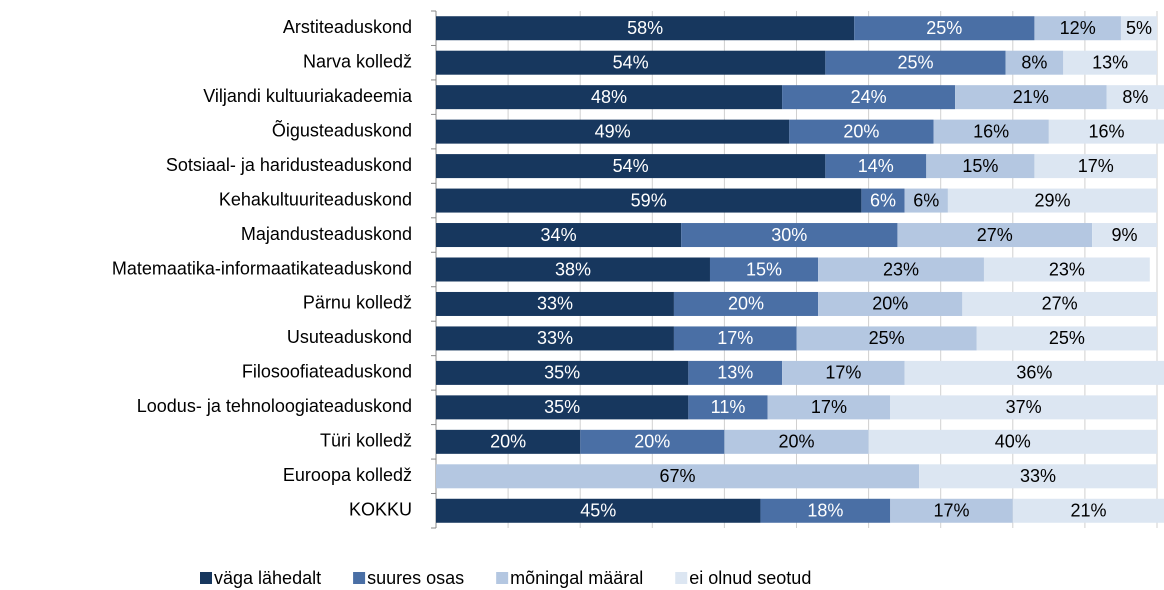 Image resolution: width=1164 pixels, height=590 pixels. I want to click on y-tick-label: Usuteaduskond, so click(349, 337).